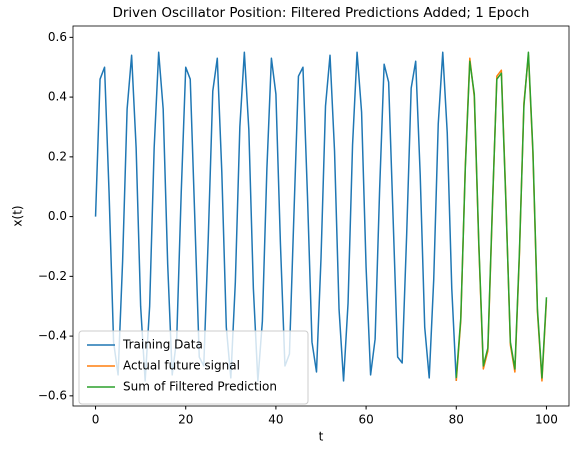  What do you see at coordinates (321, 437) in the screenshot?
I see `x-axis-label: t` at bounding box center [321, 437].